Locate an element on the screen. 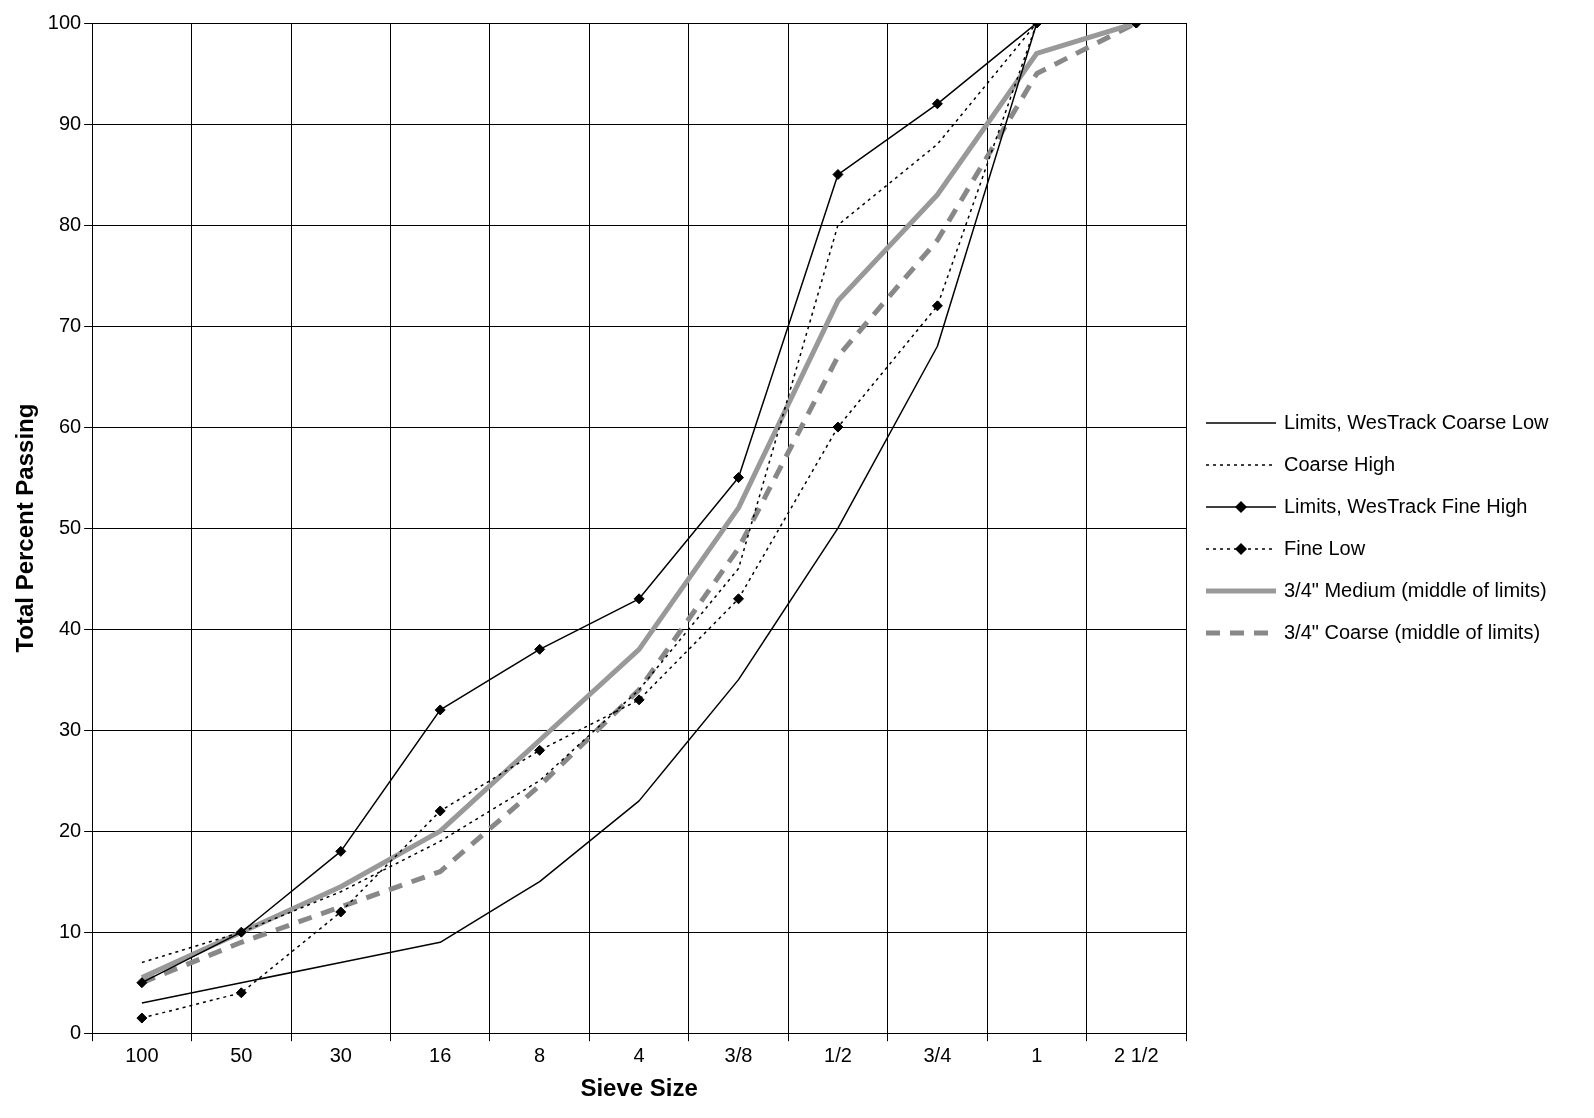  x-tick-label: 3/8 is located at coordinates (738, 1054).